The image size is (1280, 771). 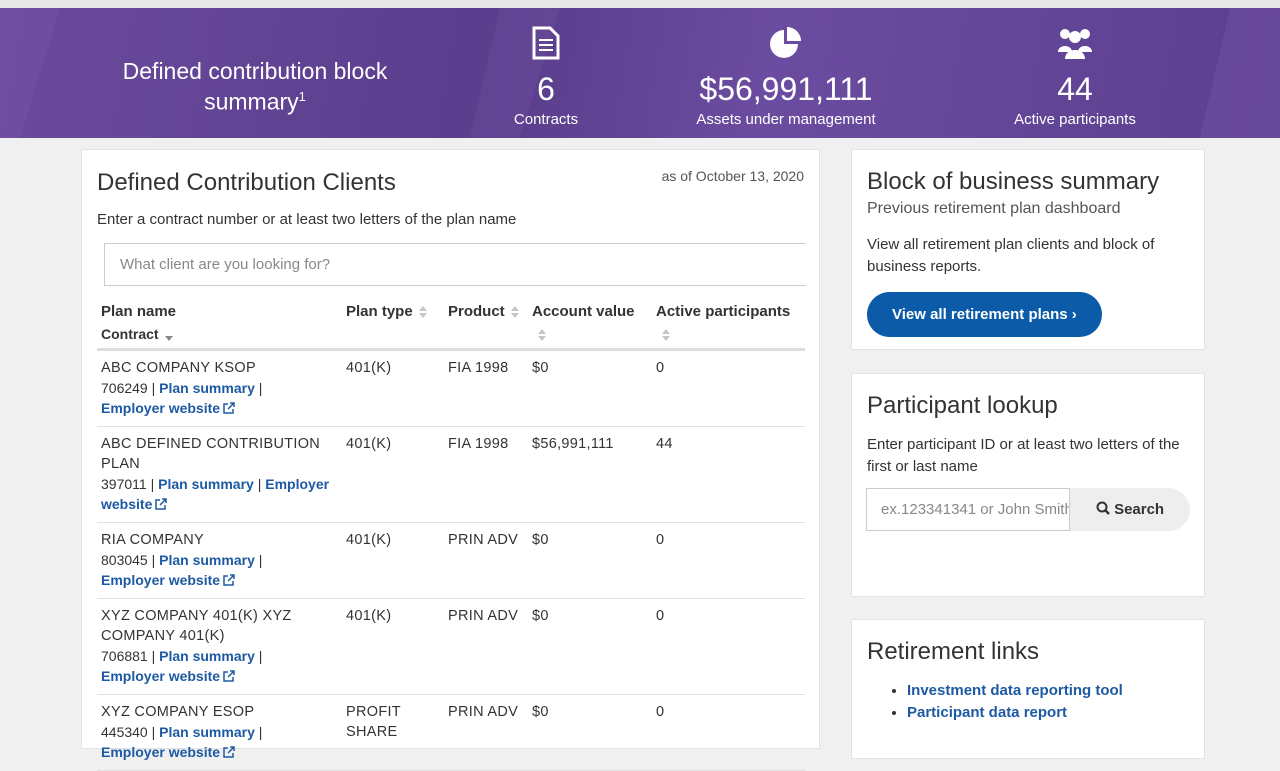 What do you see at coordinates (546, 43) in the screenshot?
I see `document-icon` at bounding box center [546, 43].